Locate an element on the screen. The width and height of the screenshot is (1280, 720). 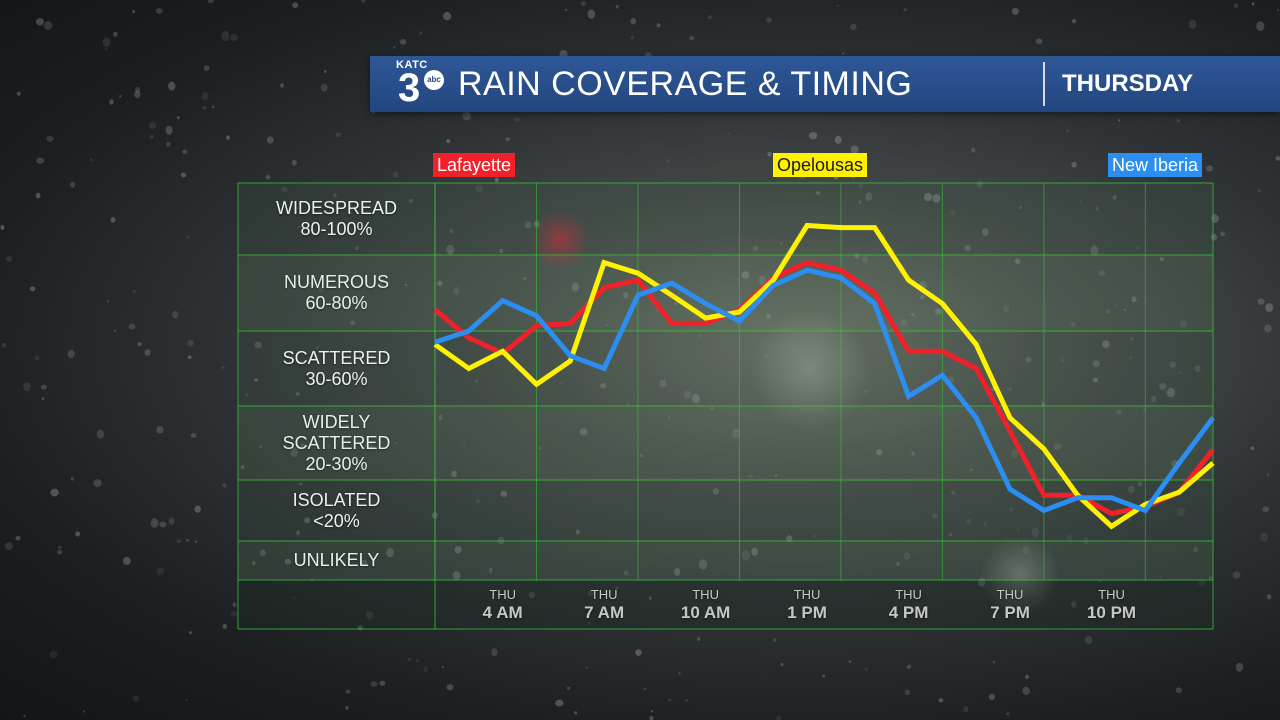
x-tick-label: THU4 PM is located at coordinates (909, 605).